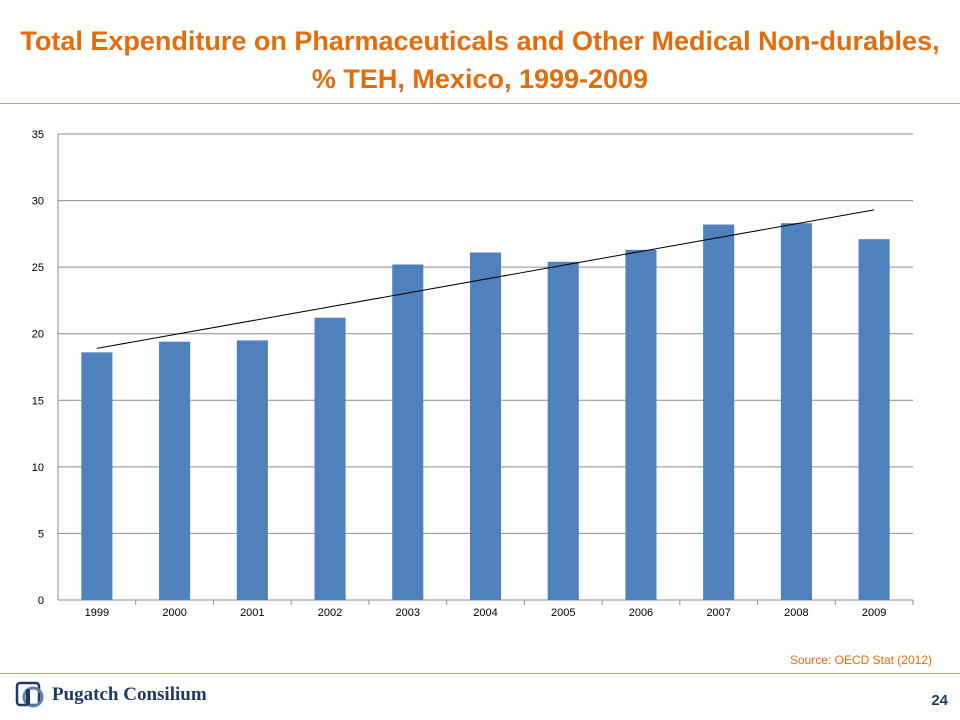 This screenshot has height=720, width=960. I want to click on x-tick-label: 2001, so click(252, 613).